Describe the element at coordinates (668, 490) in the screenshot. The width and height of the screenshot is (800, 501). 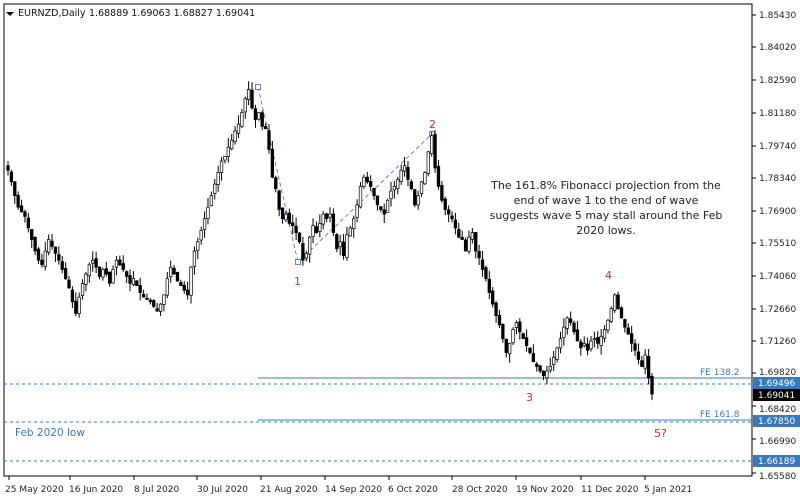
I see `x-tick-label: 5 Jan 2021` at that location.